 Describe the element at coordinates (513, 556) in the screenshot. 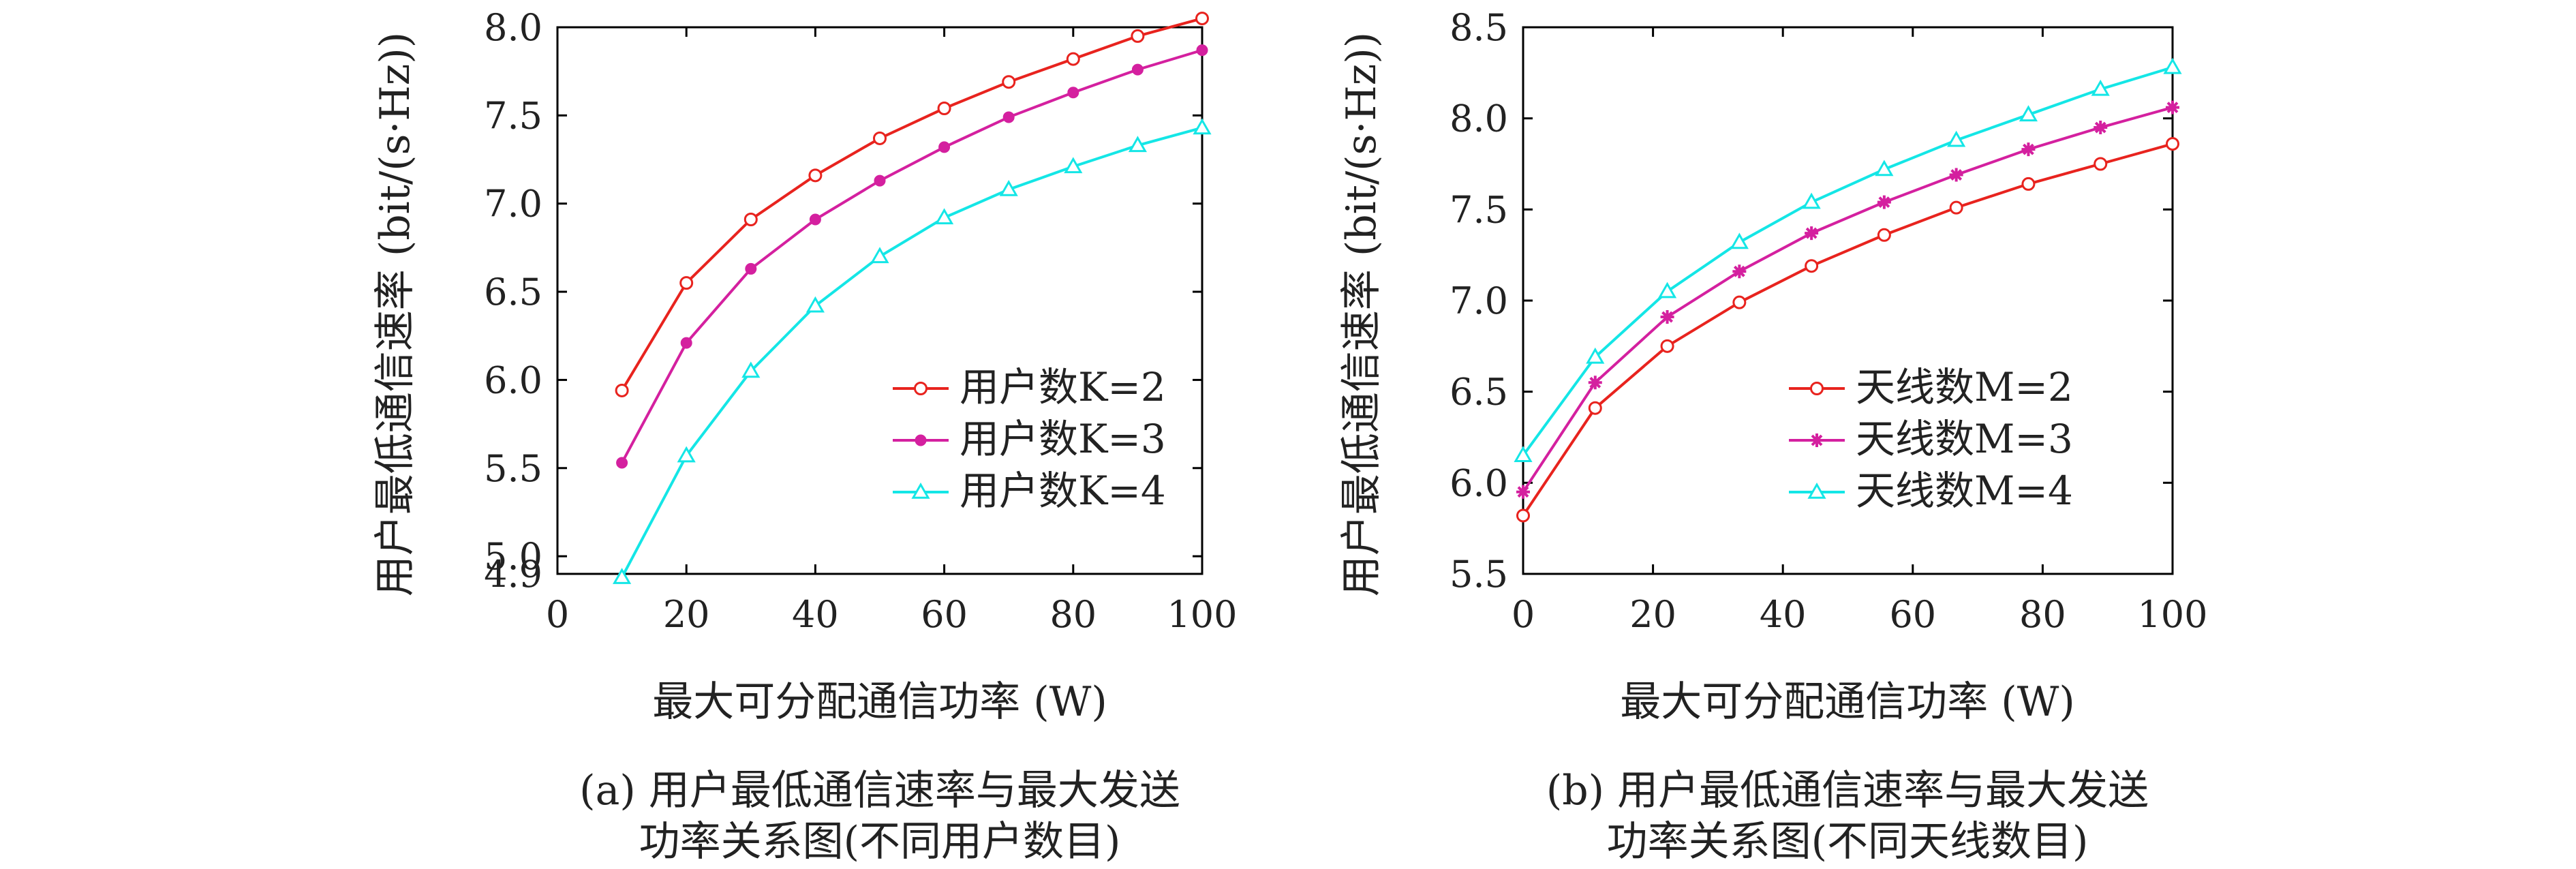

I see `y-tick-label: 5.0` at that location.